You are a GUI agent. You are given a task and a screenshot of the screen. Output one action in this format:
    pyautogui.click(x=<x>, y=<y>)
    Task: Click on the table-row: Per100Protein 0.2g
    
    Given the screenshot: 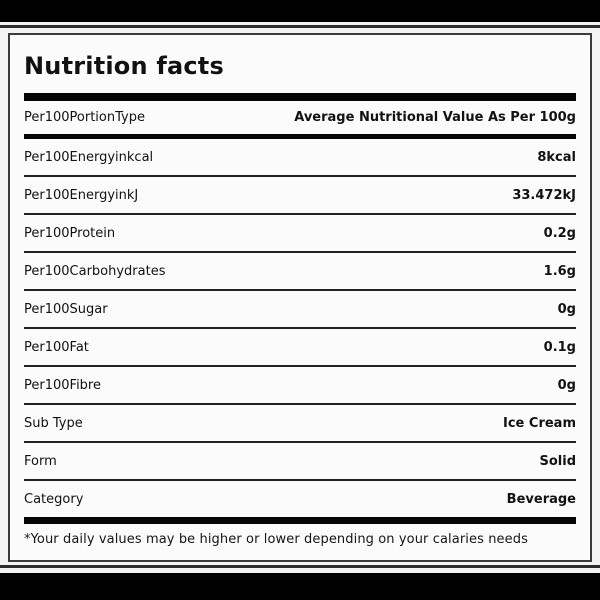 What is the action you would take?
    pyautogui.click(x=300, y=233)
    